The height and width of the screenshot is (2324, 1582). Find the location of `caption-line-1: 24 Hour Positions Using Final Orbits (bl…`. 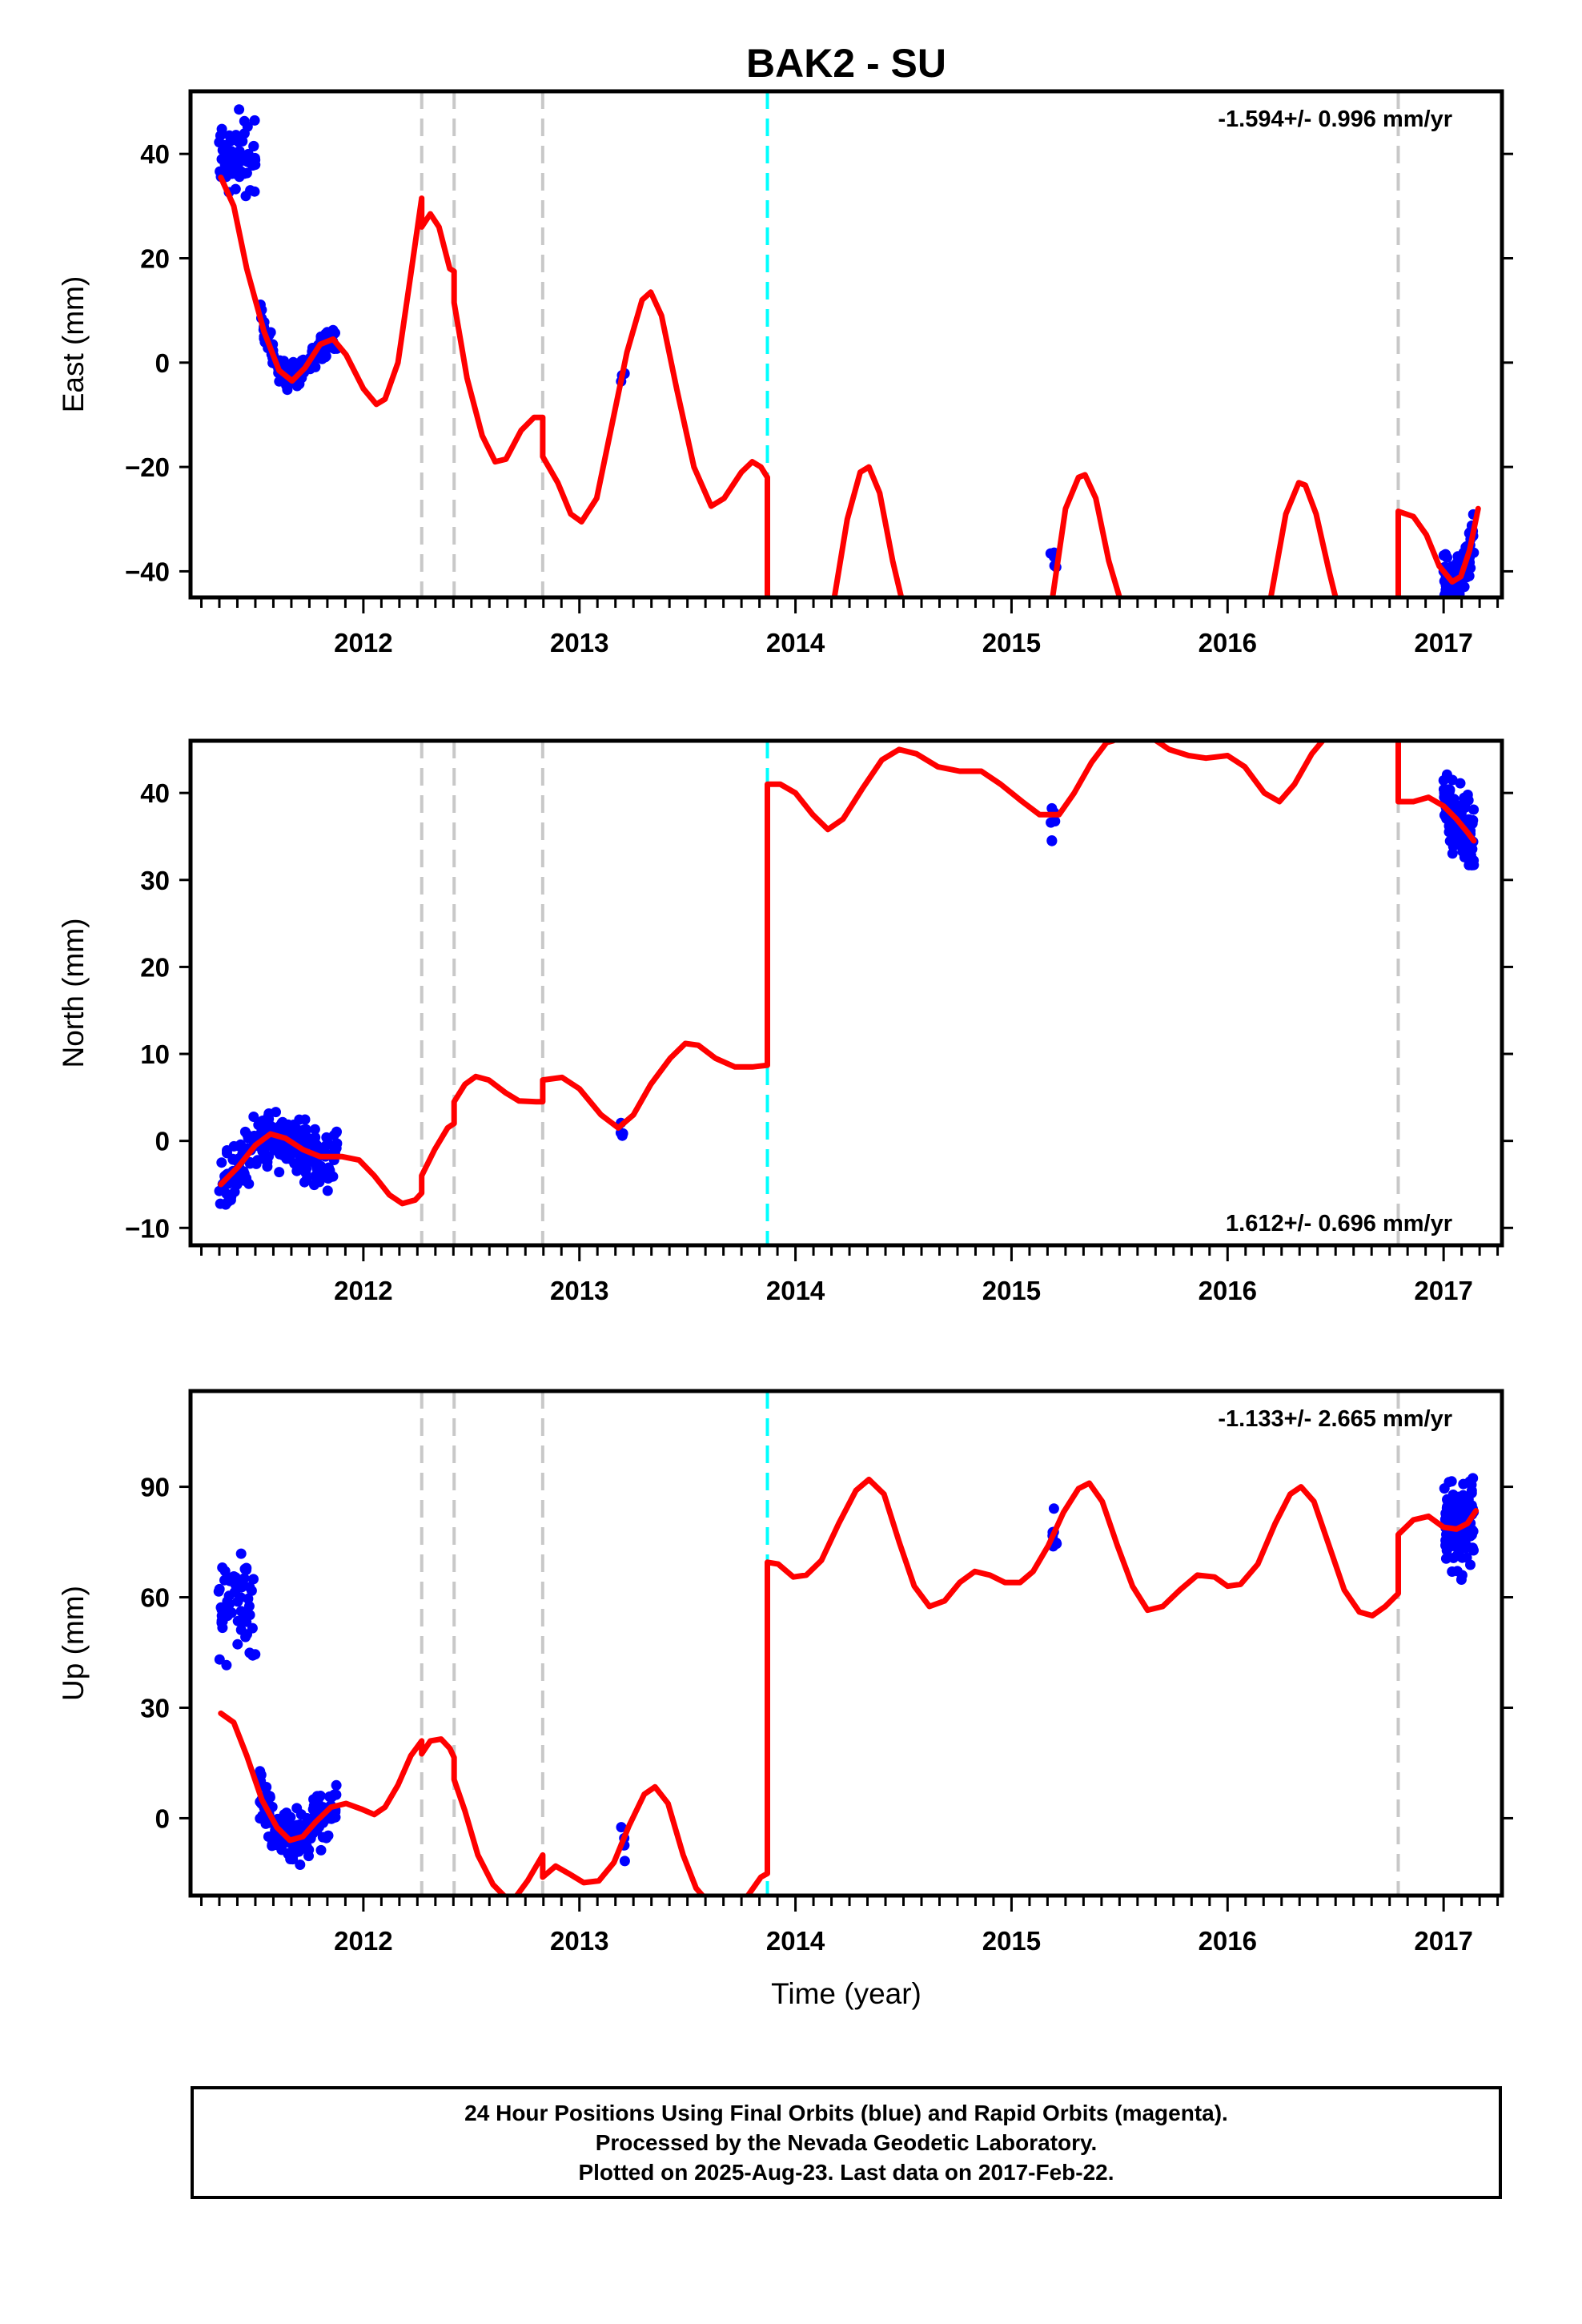

caption-line-1: 24 Hour Positions Using Final Orbits (bl… is located at coordinates (846, 2113).